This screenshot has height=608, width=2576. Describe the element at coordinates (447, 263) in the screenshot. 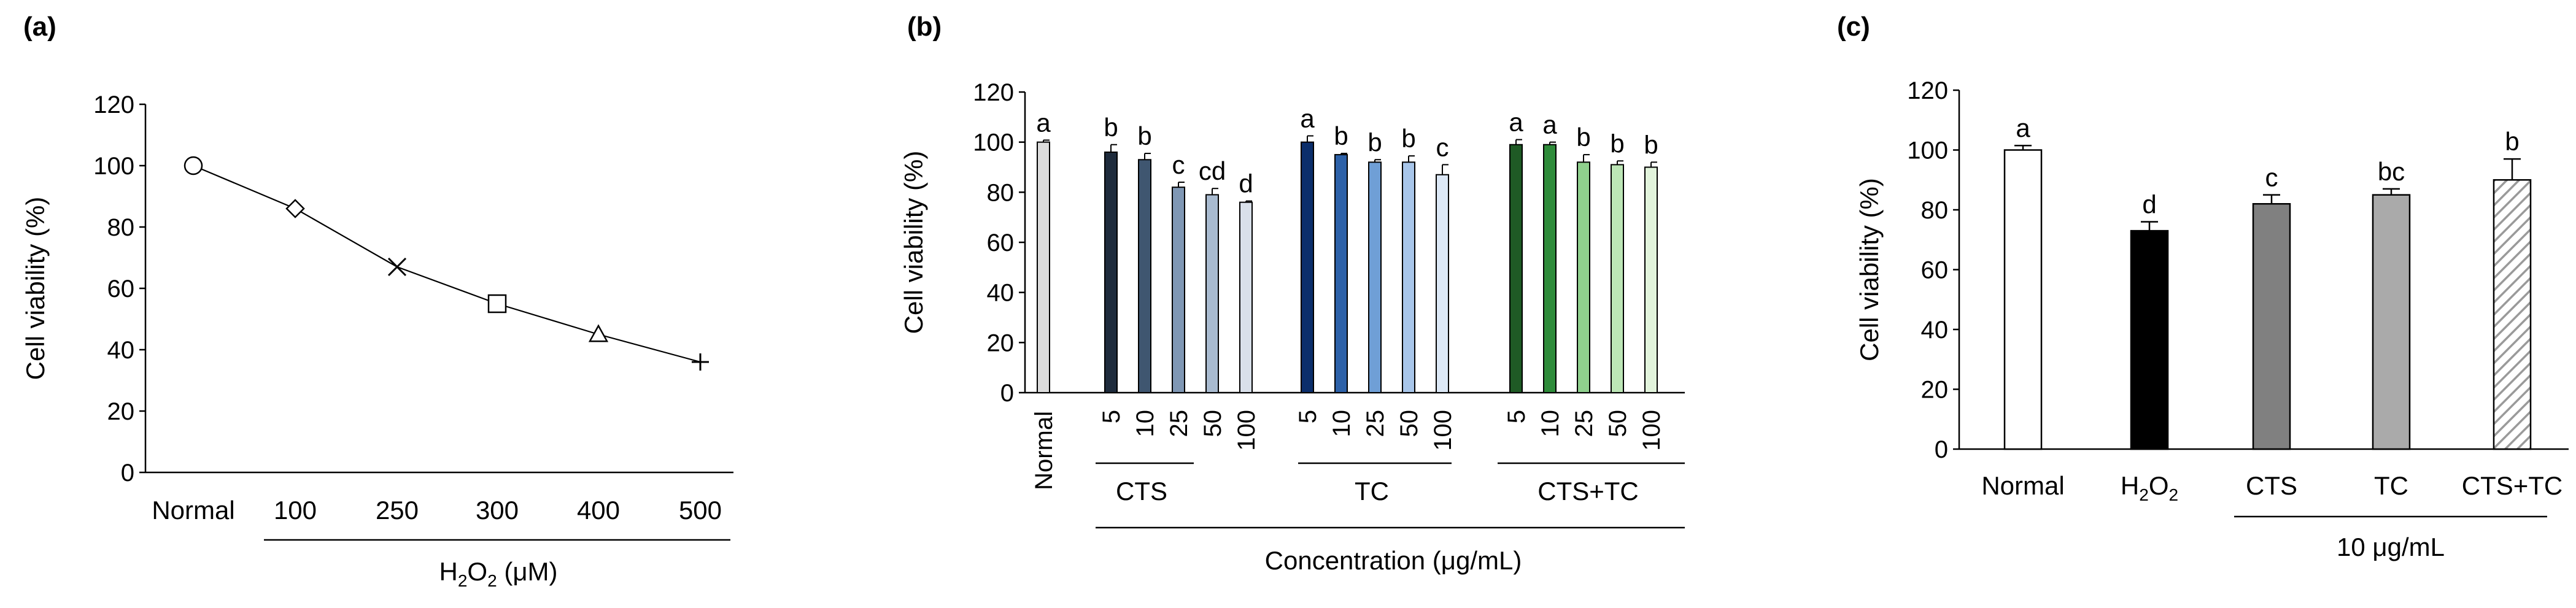

I see `series-line` at that location.